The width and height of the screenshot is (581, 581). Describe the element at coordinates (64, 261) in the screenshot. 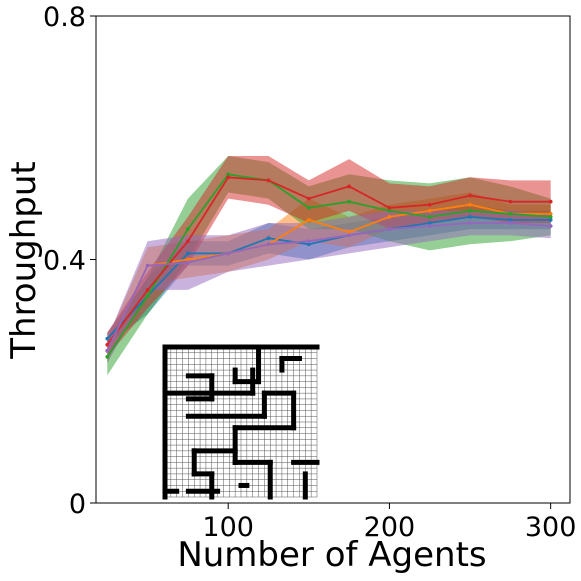

I see `y-tick-label: 0.4` at that location.